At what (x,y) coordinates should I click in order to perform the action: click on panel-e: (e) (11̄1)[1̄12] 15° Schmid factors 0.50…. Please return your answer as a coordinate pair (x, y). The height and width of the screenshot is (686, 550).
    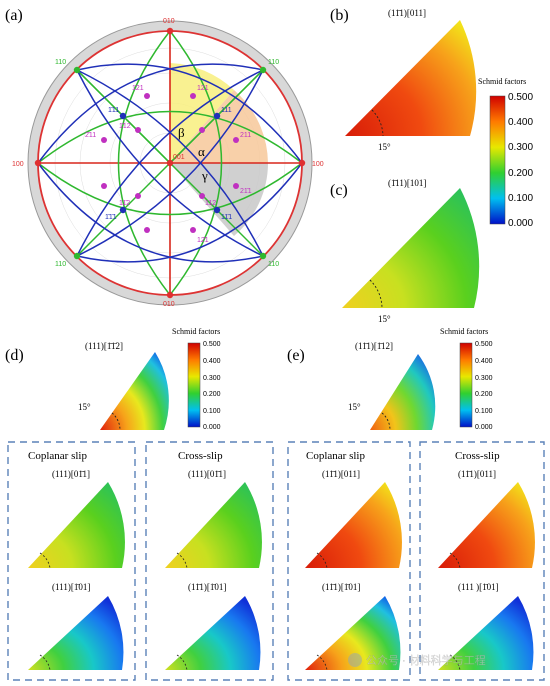
    Looking at the image, I should click on (390, 379).